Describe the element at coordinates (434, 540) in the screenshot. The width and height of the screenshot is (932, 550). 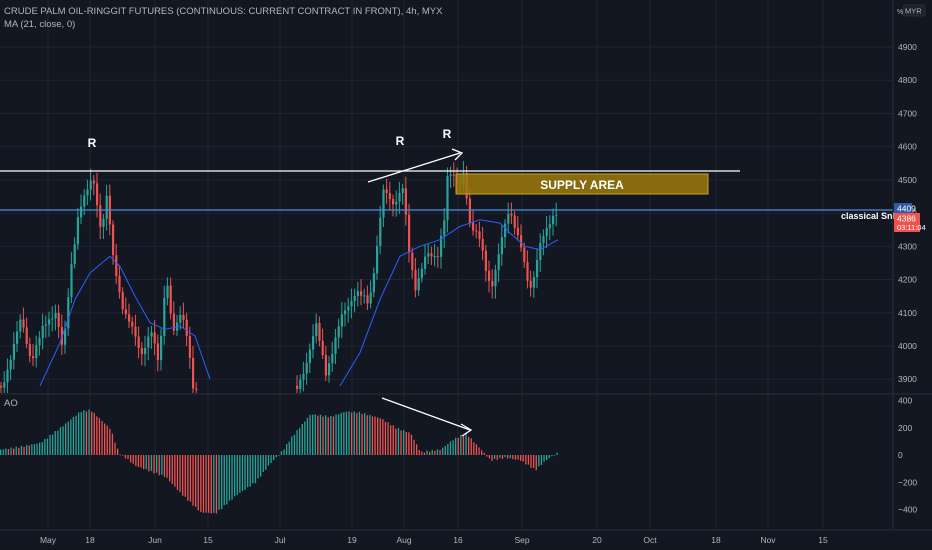
I see `time-axis: May 18 Jun 15 Jul 19 Aug 16 Sep 20 Oct 18 Nov 15` at that location.